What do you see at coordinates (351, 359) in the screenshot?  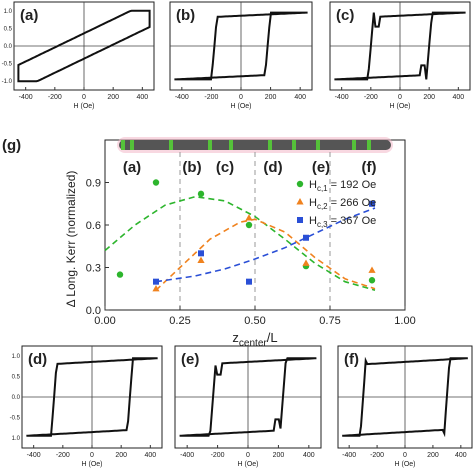 I see `panel-label: (f)` at bounding box center [351, 359].